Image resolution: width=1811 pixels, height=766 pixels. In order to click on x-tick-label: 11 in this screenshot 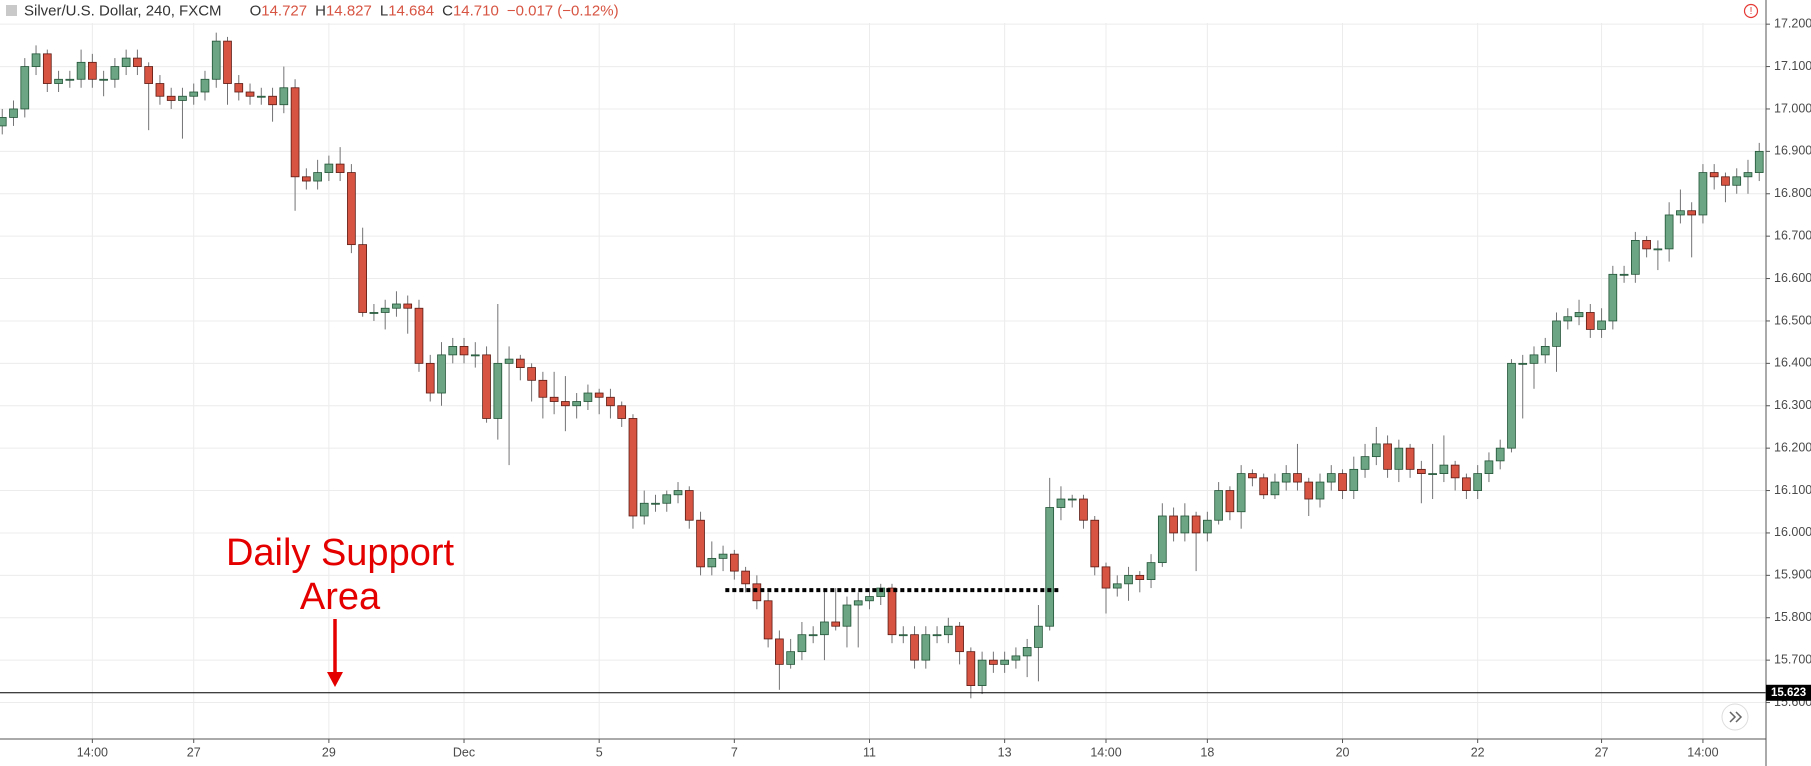, I will do `click(869, 752)`.